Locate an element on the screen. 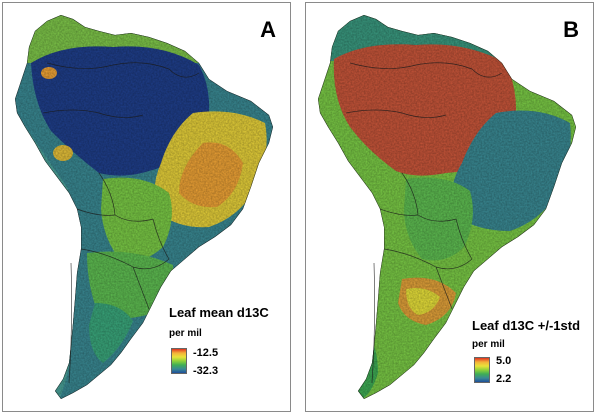 The image size is (598, 416). legend-high-label: -12.5 is located at coordinates (206, 353).